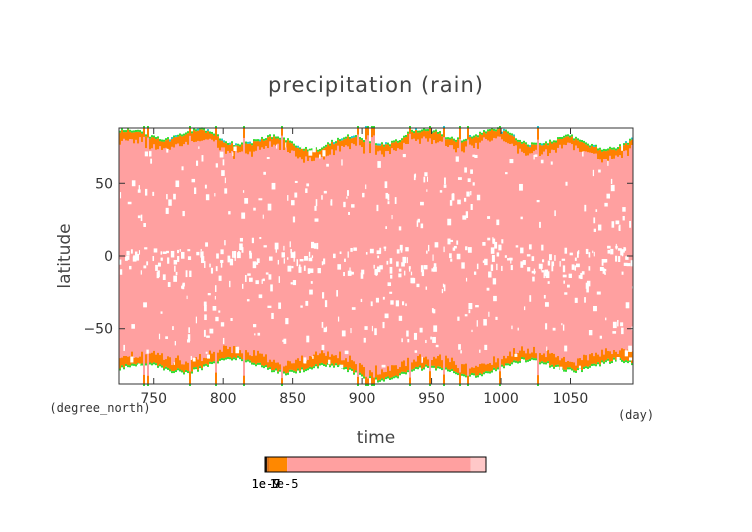 This screenshot has width=752, height=532. What do you see at coordinates (431, 399) in the screenshot?
I see `x-tick-label: 950` at bounding box center [431, 399].